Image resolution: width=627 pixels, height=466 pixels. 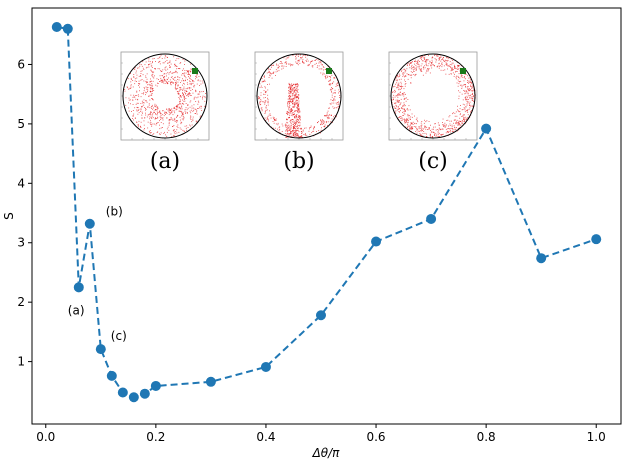 What do you see at coordinates (299, 112) in the screenshot?
I see `inset-panel: (b)` at bounding box center [299, 112].